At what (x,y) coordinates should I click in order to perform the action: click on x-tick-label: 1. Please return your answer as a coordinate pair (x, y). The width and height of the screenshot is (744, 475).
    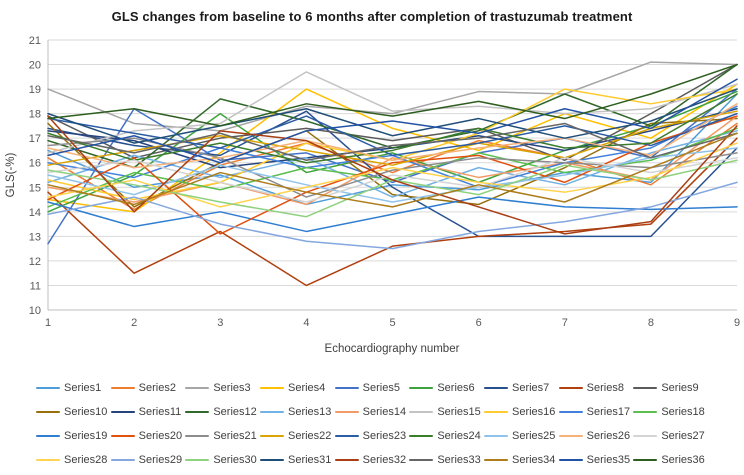
    Looking at the image, I should click on (48, 323).